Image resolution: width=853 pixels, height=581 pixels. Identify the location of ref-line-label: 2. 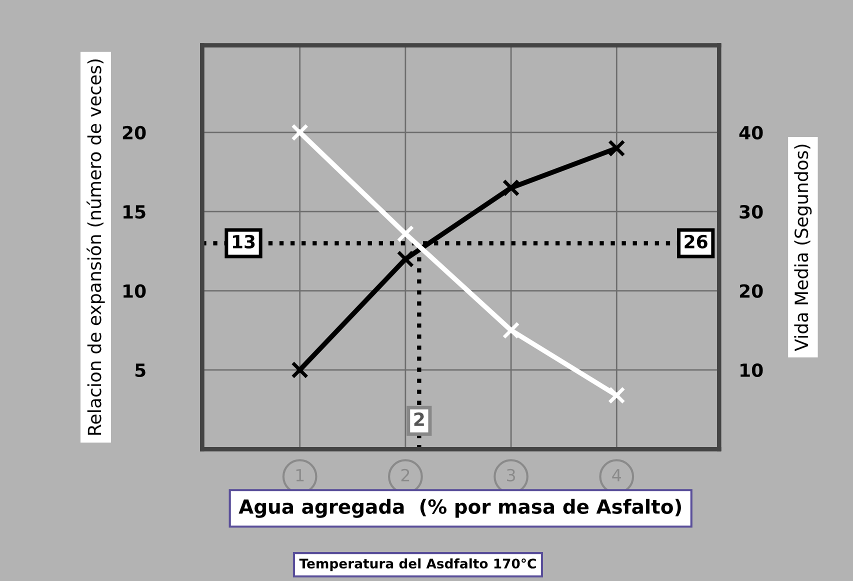
(419, 419).